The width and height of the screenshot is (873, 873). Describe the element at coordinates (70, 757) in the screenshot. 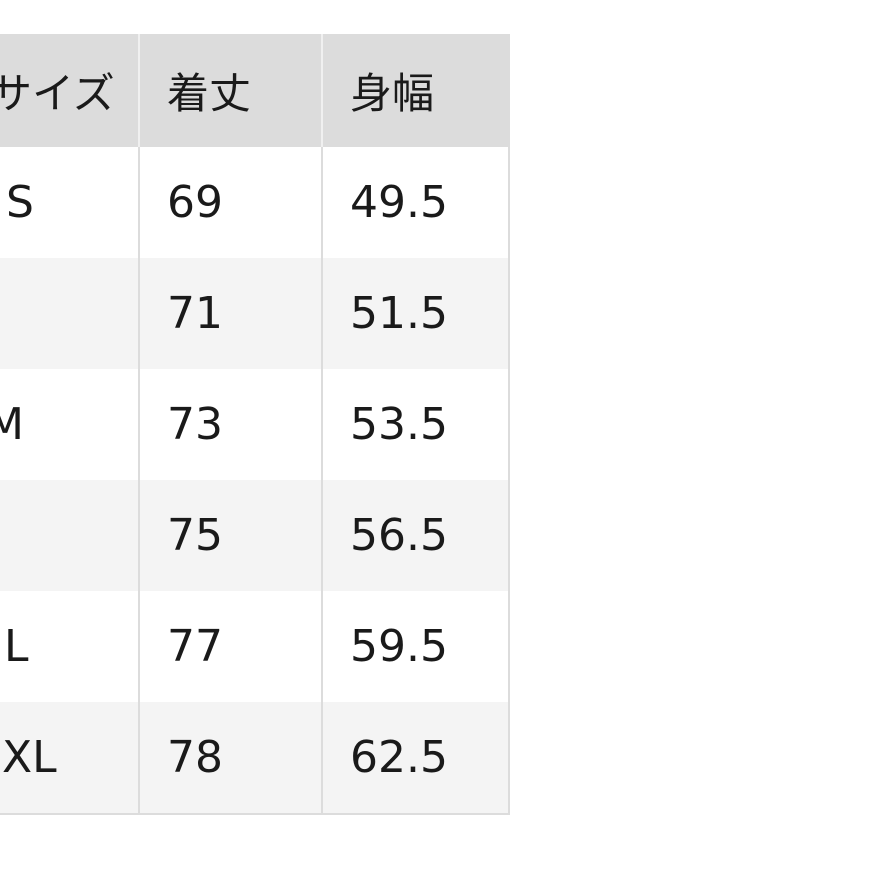

I see `size-cell: XL` at that location.